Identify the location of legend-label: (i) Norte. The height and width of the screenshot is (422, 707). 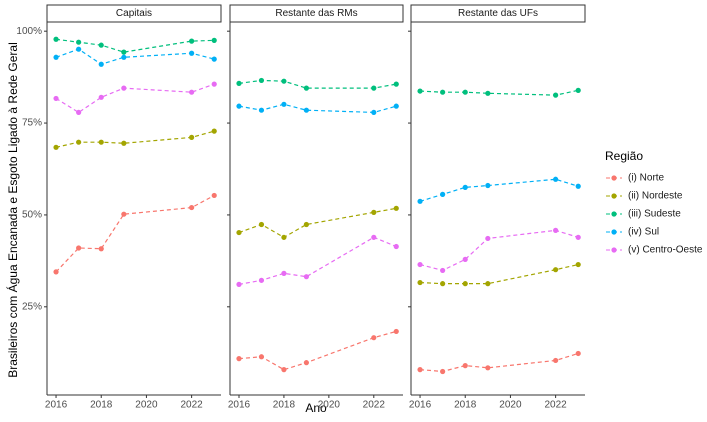
(646, 178).